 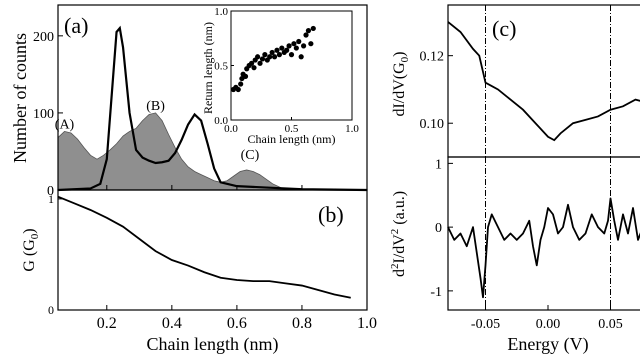 What do you see at coordinates (155, 106) in the screenshot?
I see `peak-label: (B)` at bounding box center [155, 106].